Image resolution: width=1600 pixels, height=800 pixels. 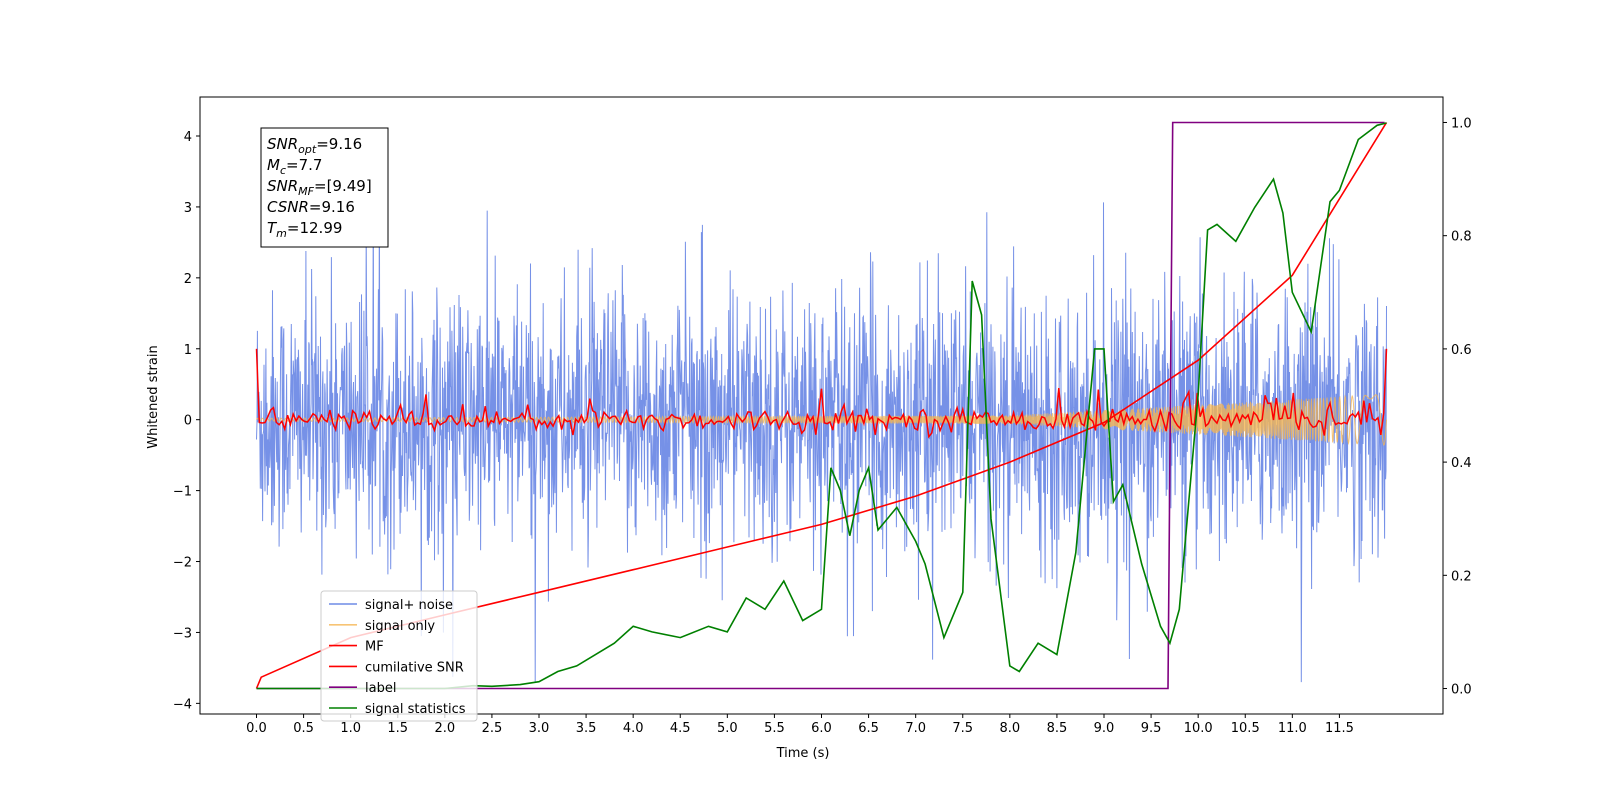 I want to click on y-tick-label: 4, so click(x=188, y=137).